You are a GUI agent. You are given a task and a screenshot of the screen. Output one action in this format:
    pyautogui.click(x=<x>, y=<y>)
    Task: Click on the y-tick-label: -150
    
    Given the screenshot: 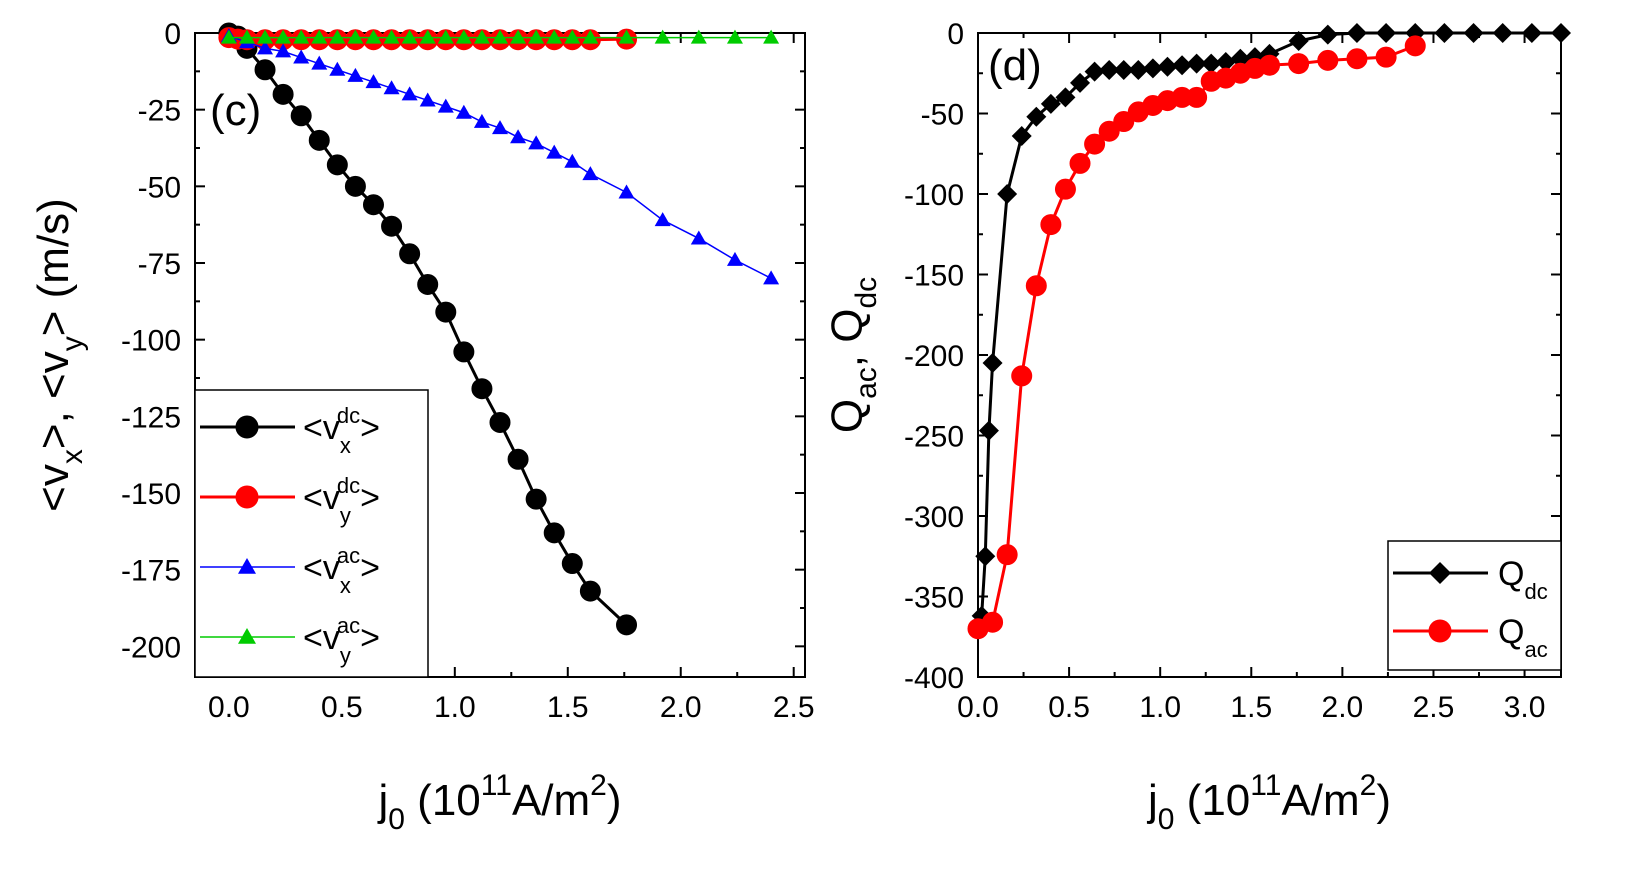 What is the action you would take?
    pyautogui.click(x=934, y=276)
    